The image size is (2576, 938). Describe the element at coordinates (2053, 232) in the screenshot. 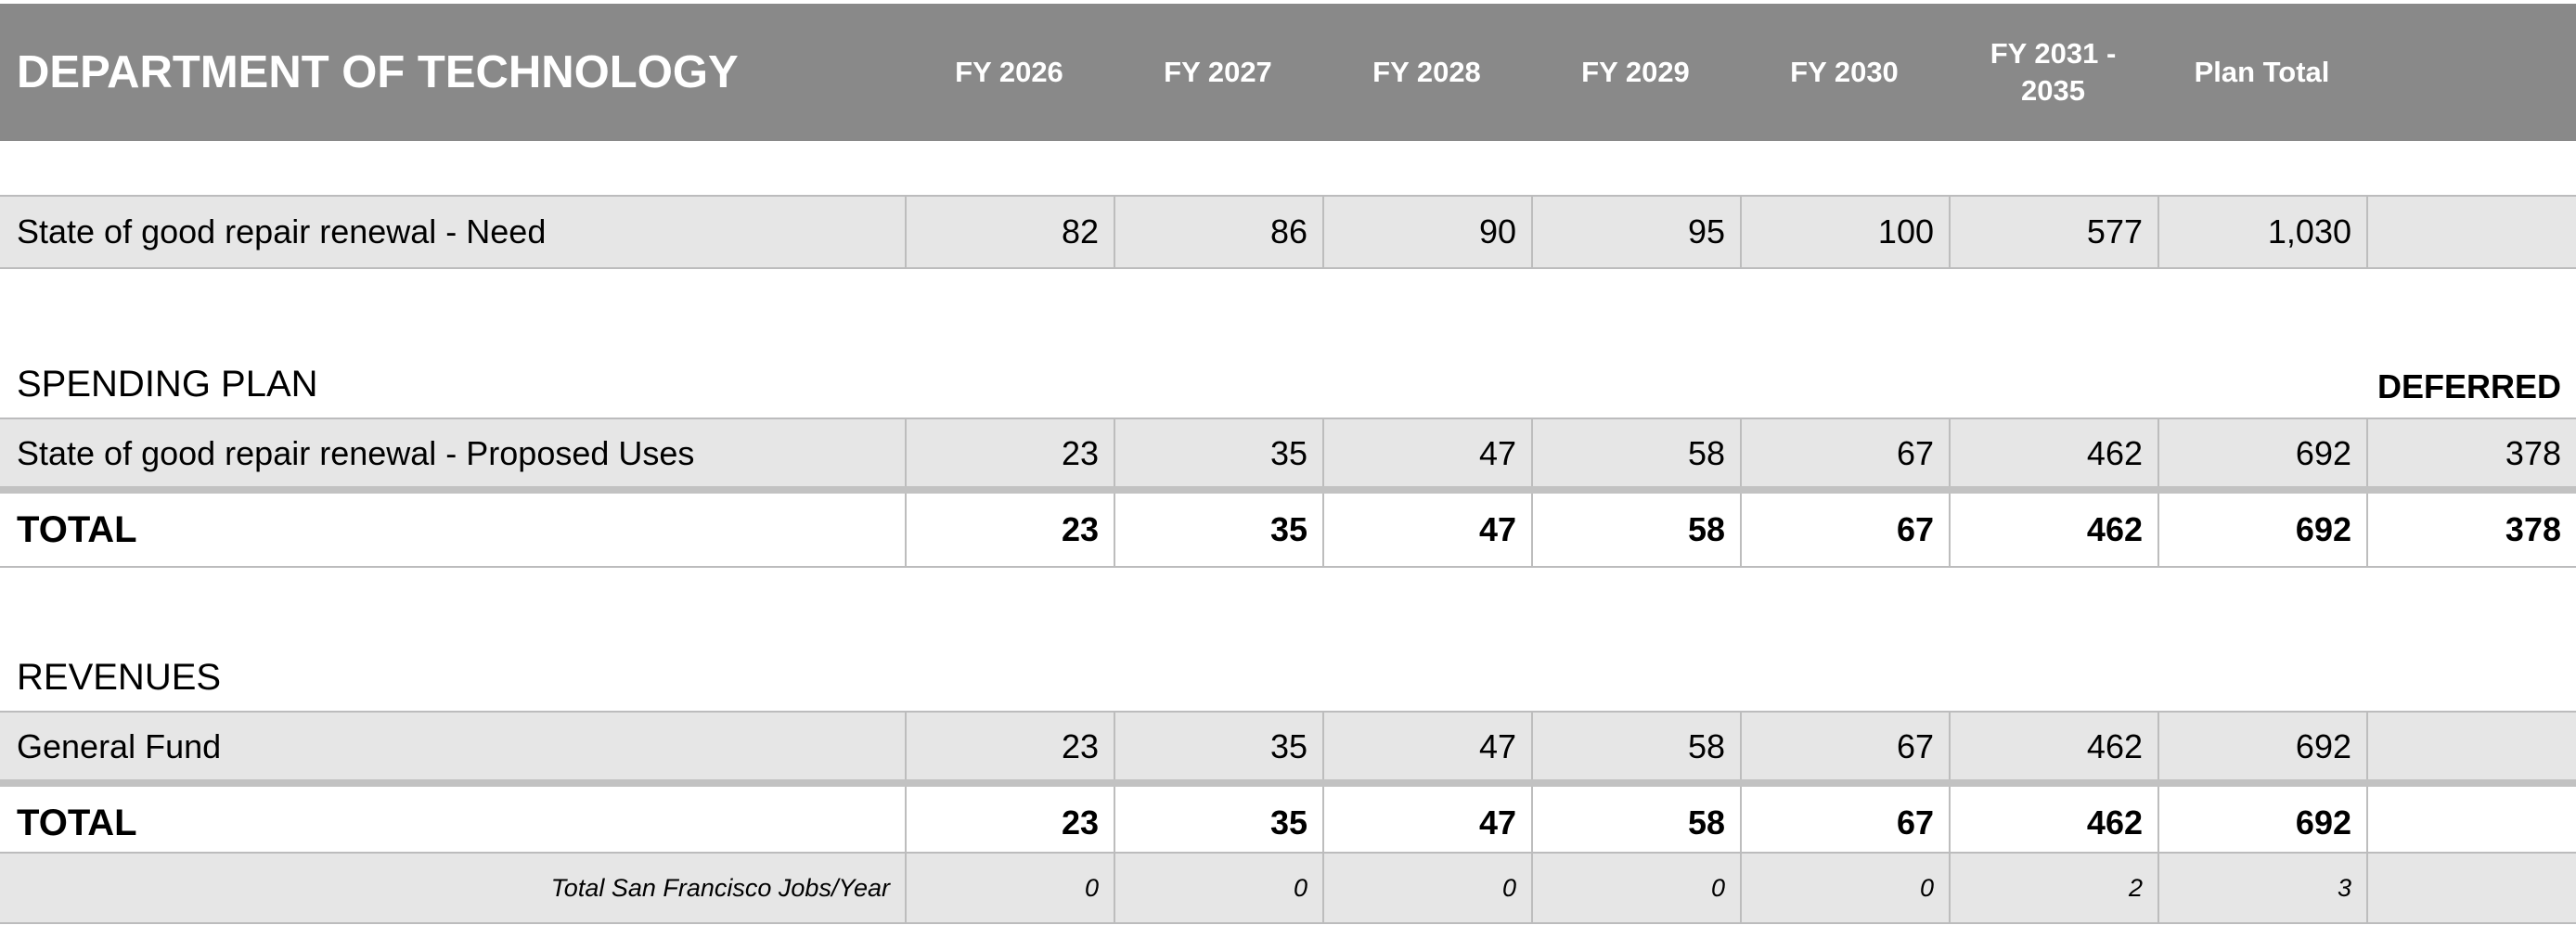

I see `cell-value: 577` at that location.